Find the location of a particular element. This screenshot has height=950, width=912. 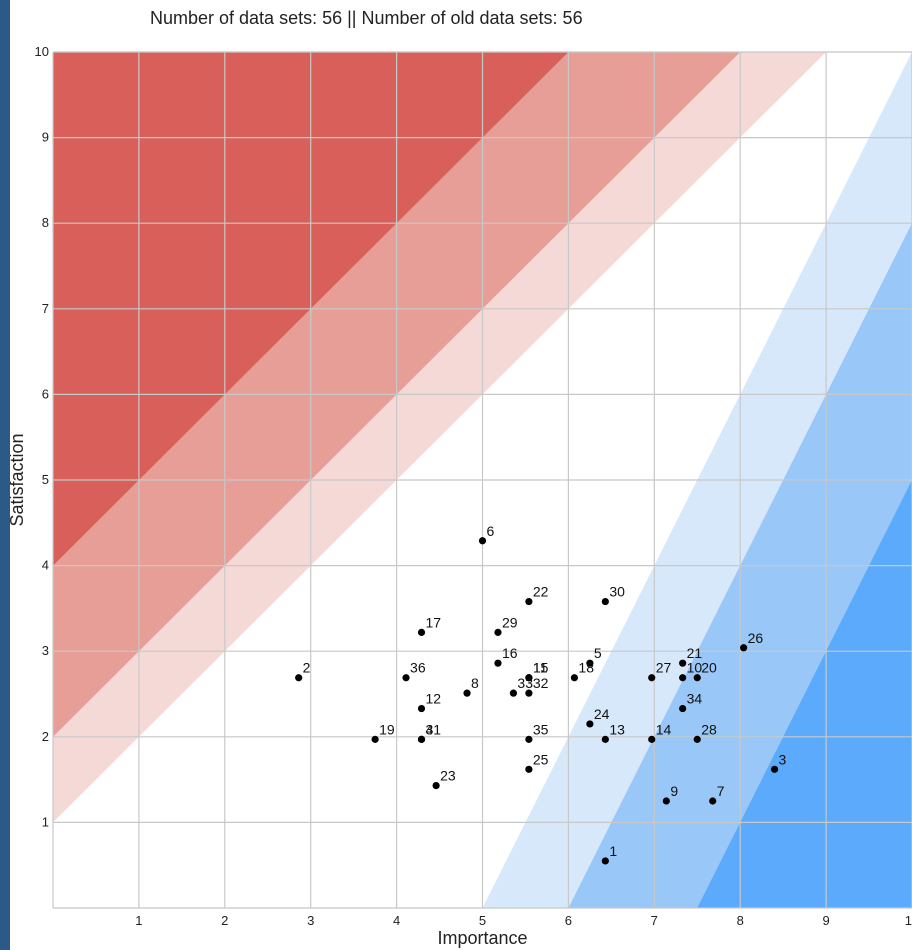

point-label-30: 30 is located at coordinates (617, 592).